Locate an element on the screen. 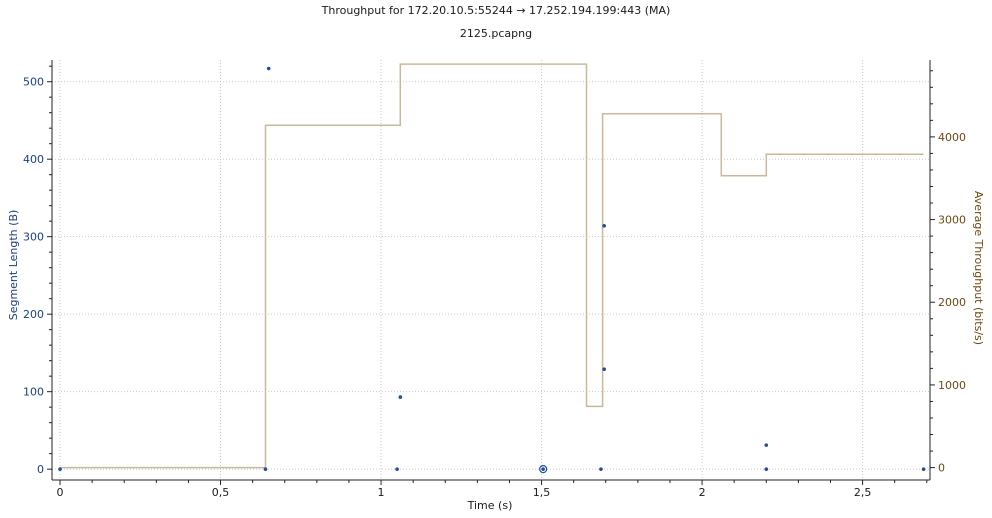  right-tick-label: 3000 is located at coordinates (952, 220).